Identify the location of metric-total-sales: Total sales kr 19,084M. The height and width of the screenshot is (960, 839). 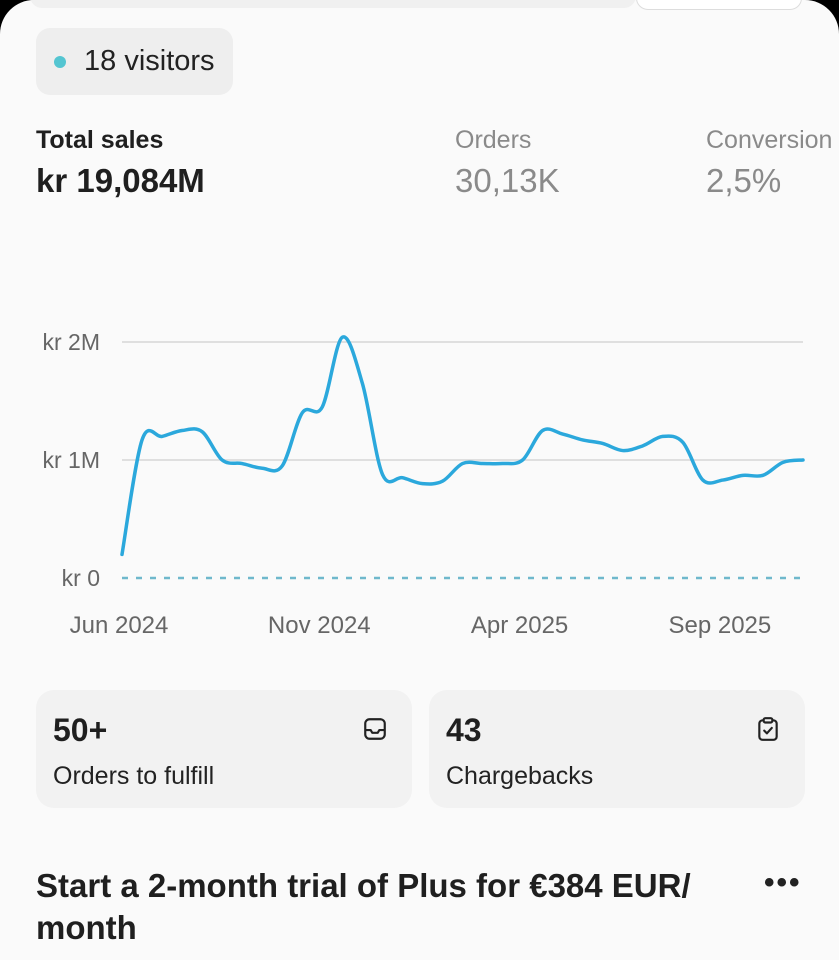
(120, 164).